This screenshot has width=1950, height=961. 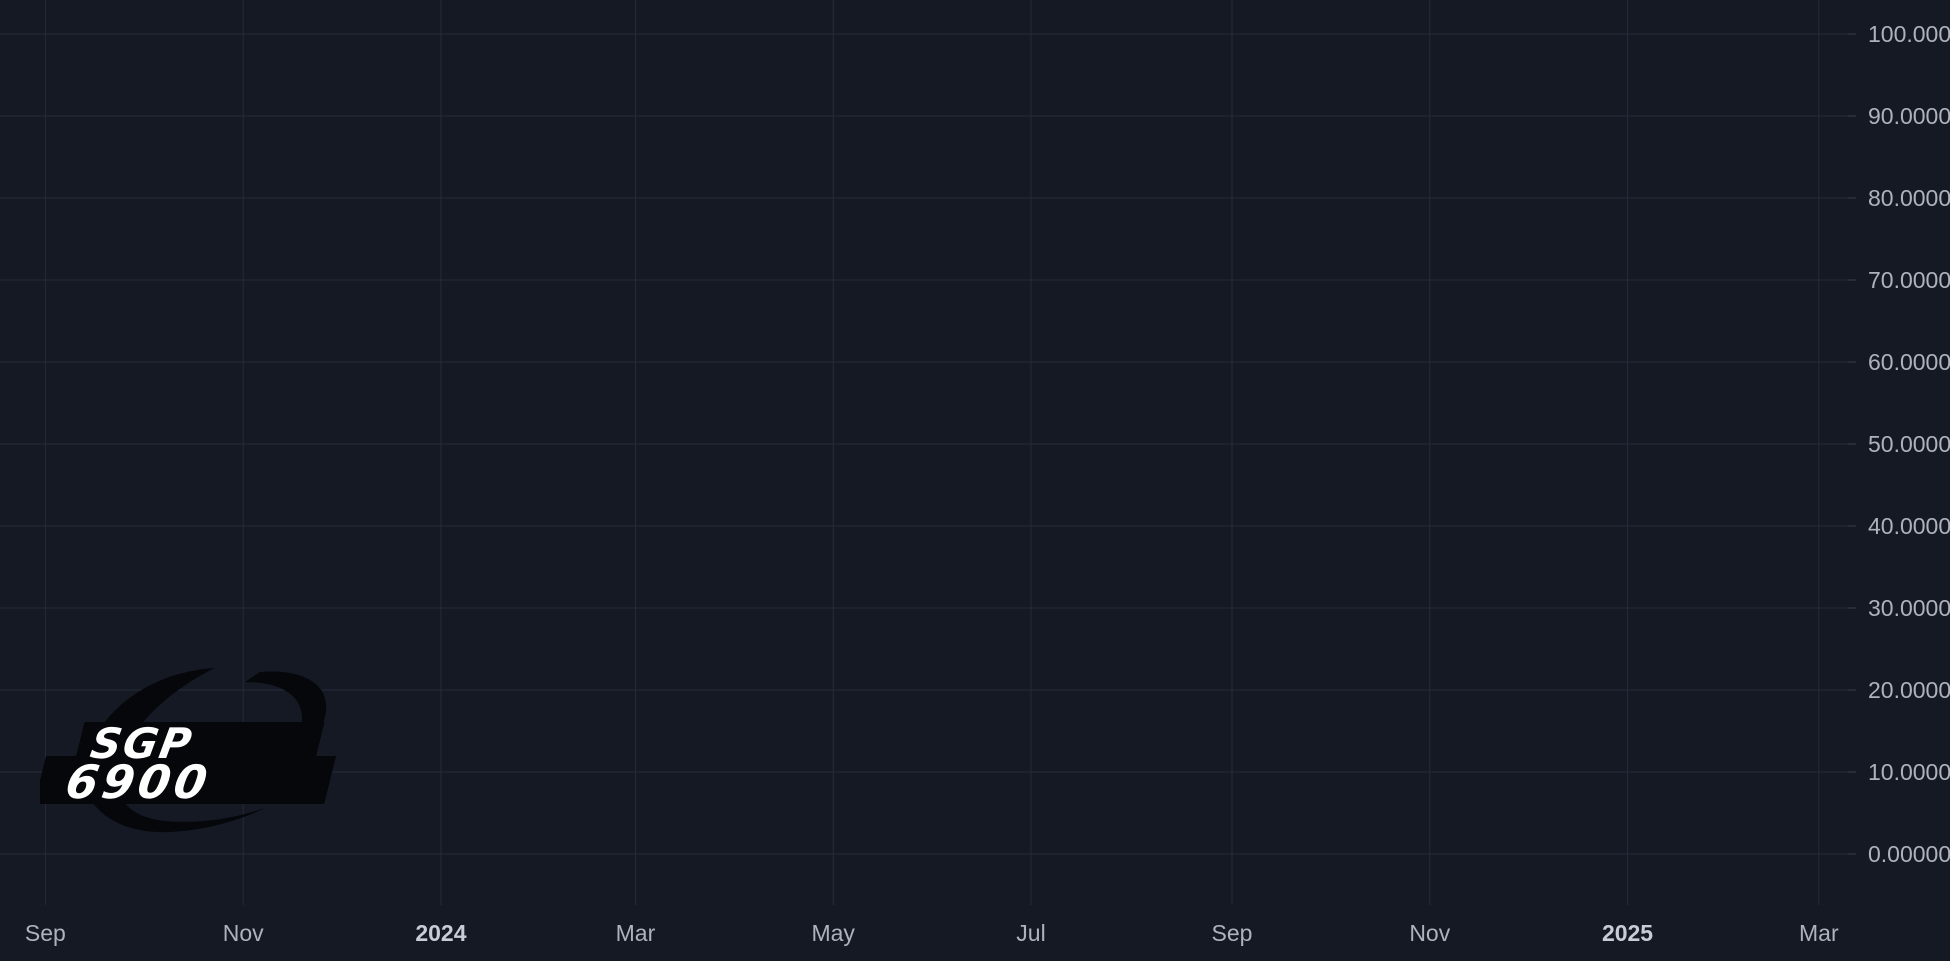 I want to click on y-tick-label: 50.0000, so click(x=1909, y=444).